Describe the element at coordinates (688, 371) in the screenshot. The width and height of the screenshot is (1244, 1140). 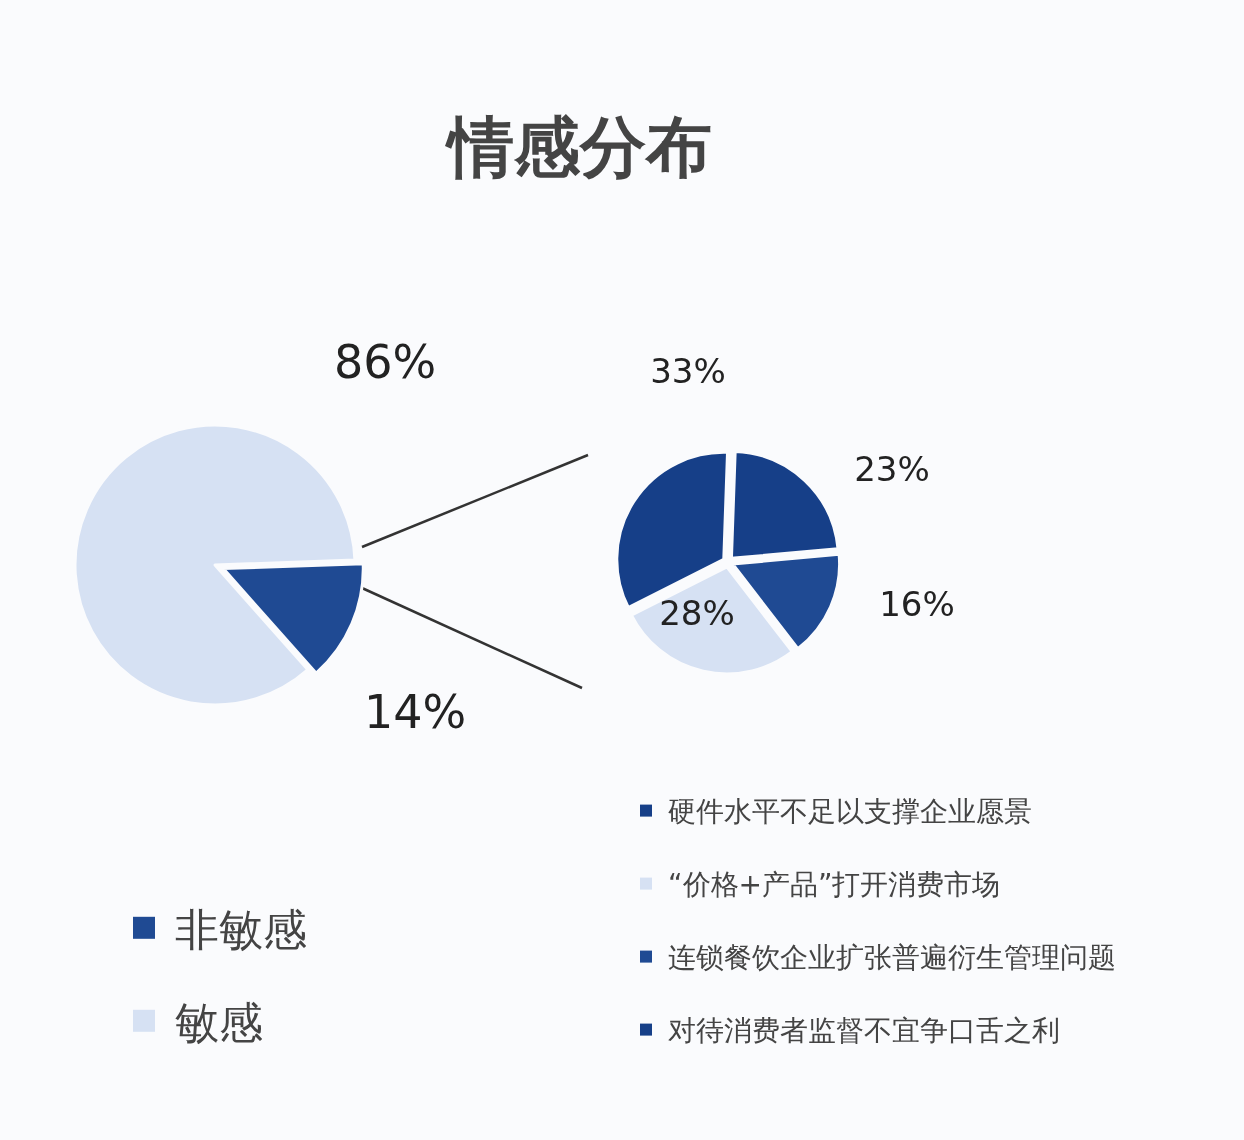
I see `data-label: 33%` at that location.